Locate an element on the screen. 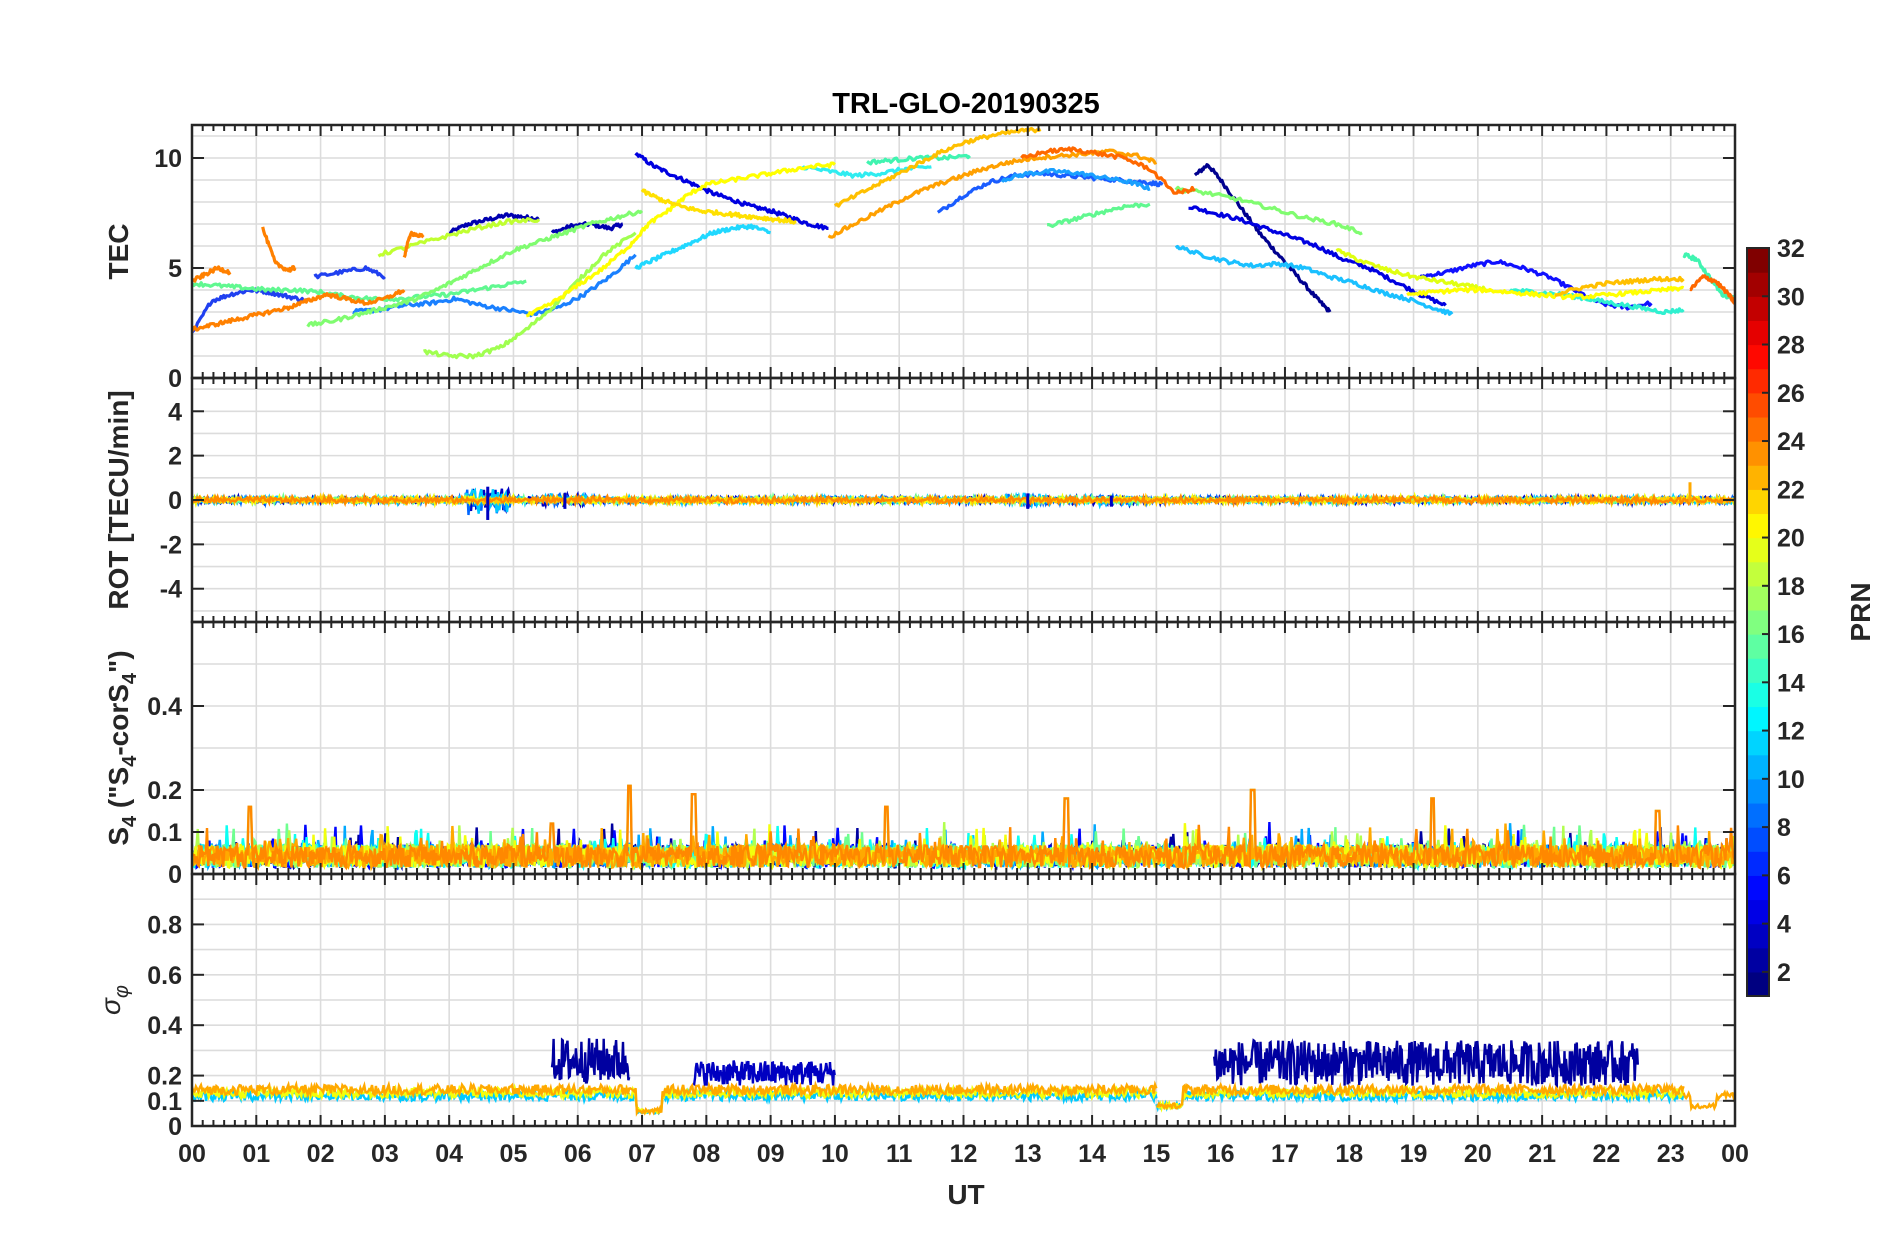  x-tick-label: 17 is located at coordinates (1285, 1154).